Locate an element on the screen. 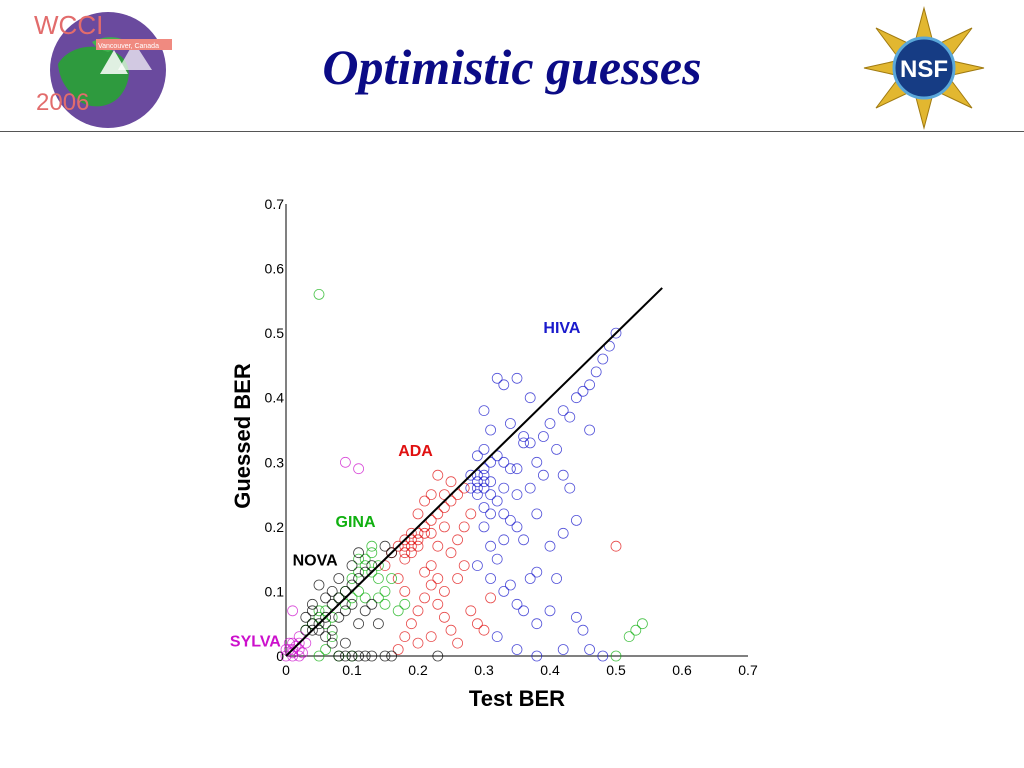 The height and width of the screenshot is (768, 1024). y-tick-label: 0.3 is located at coordinates (275, 462).